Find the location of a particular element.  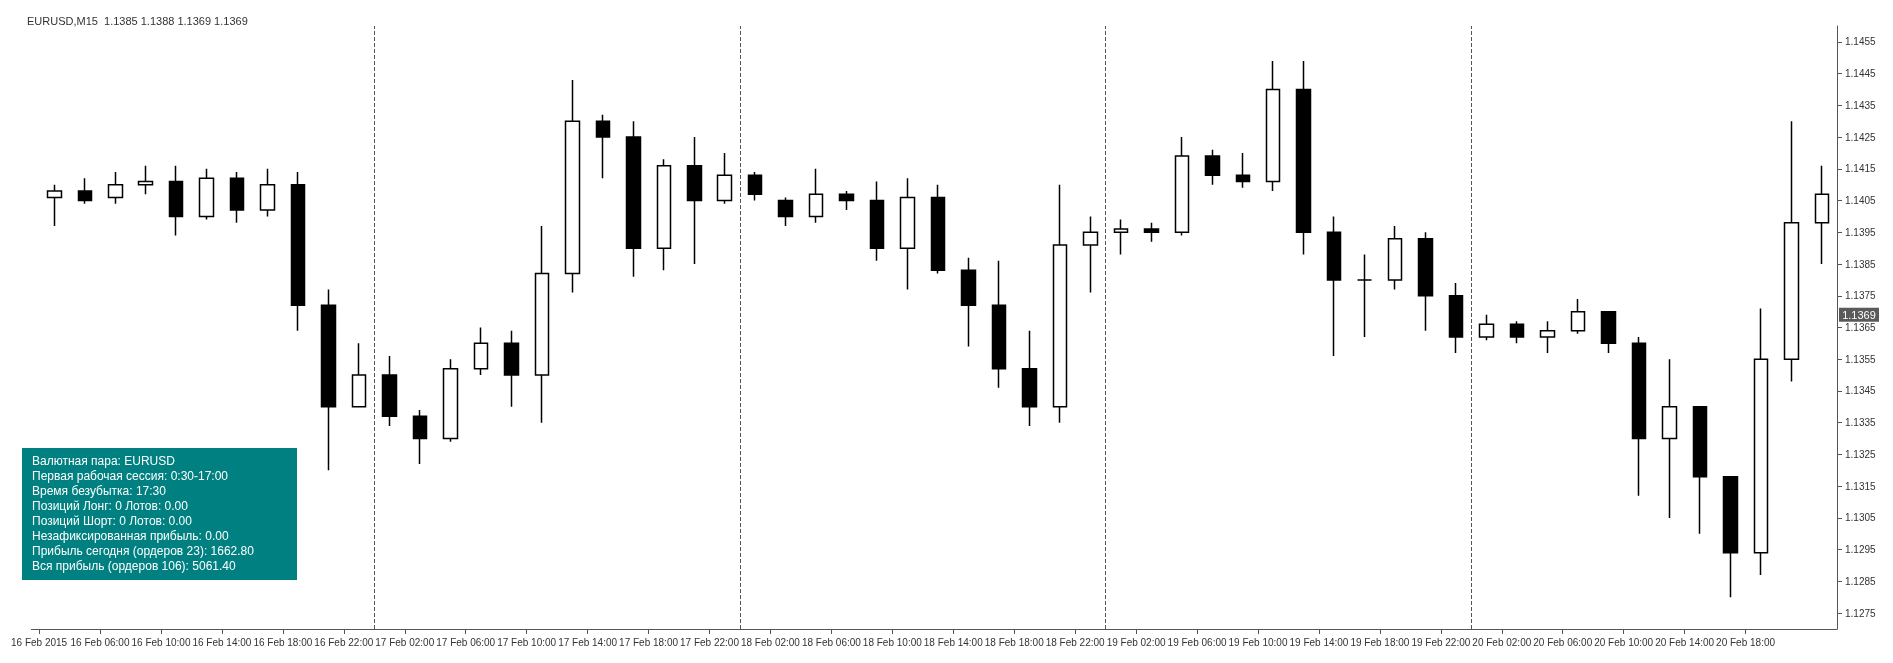

x-tick-label: 16 Feb 06:00 is located at coordinates (100, 642).